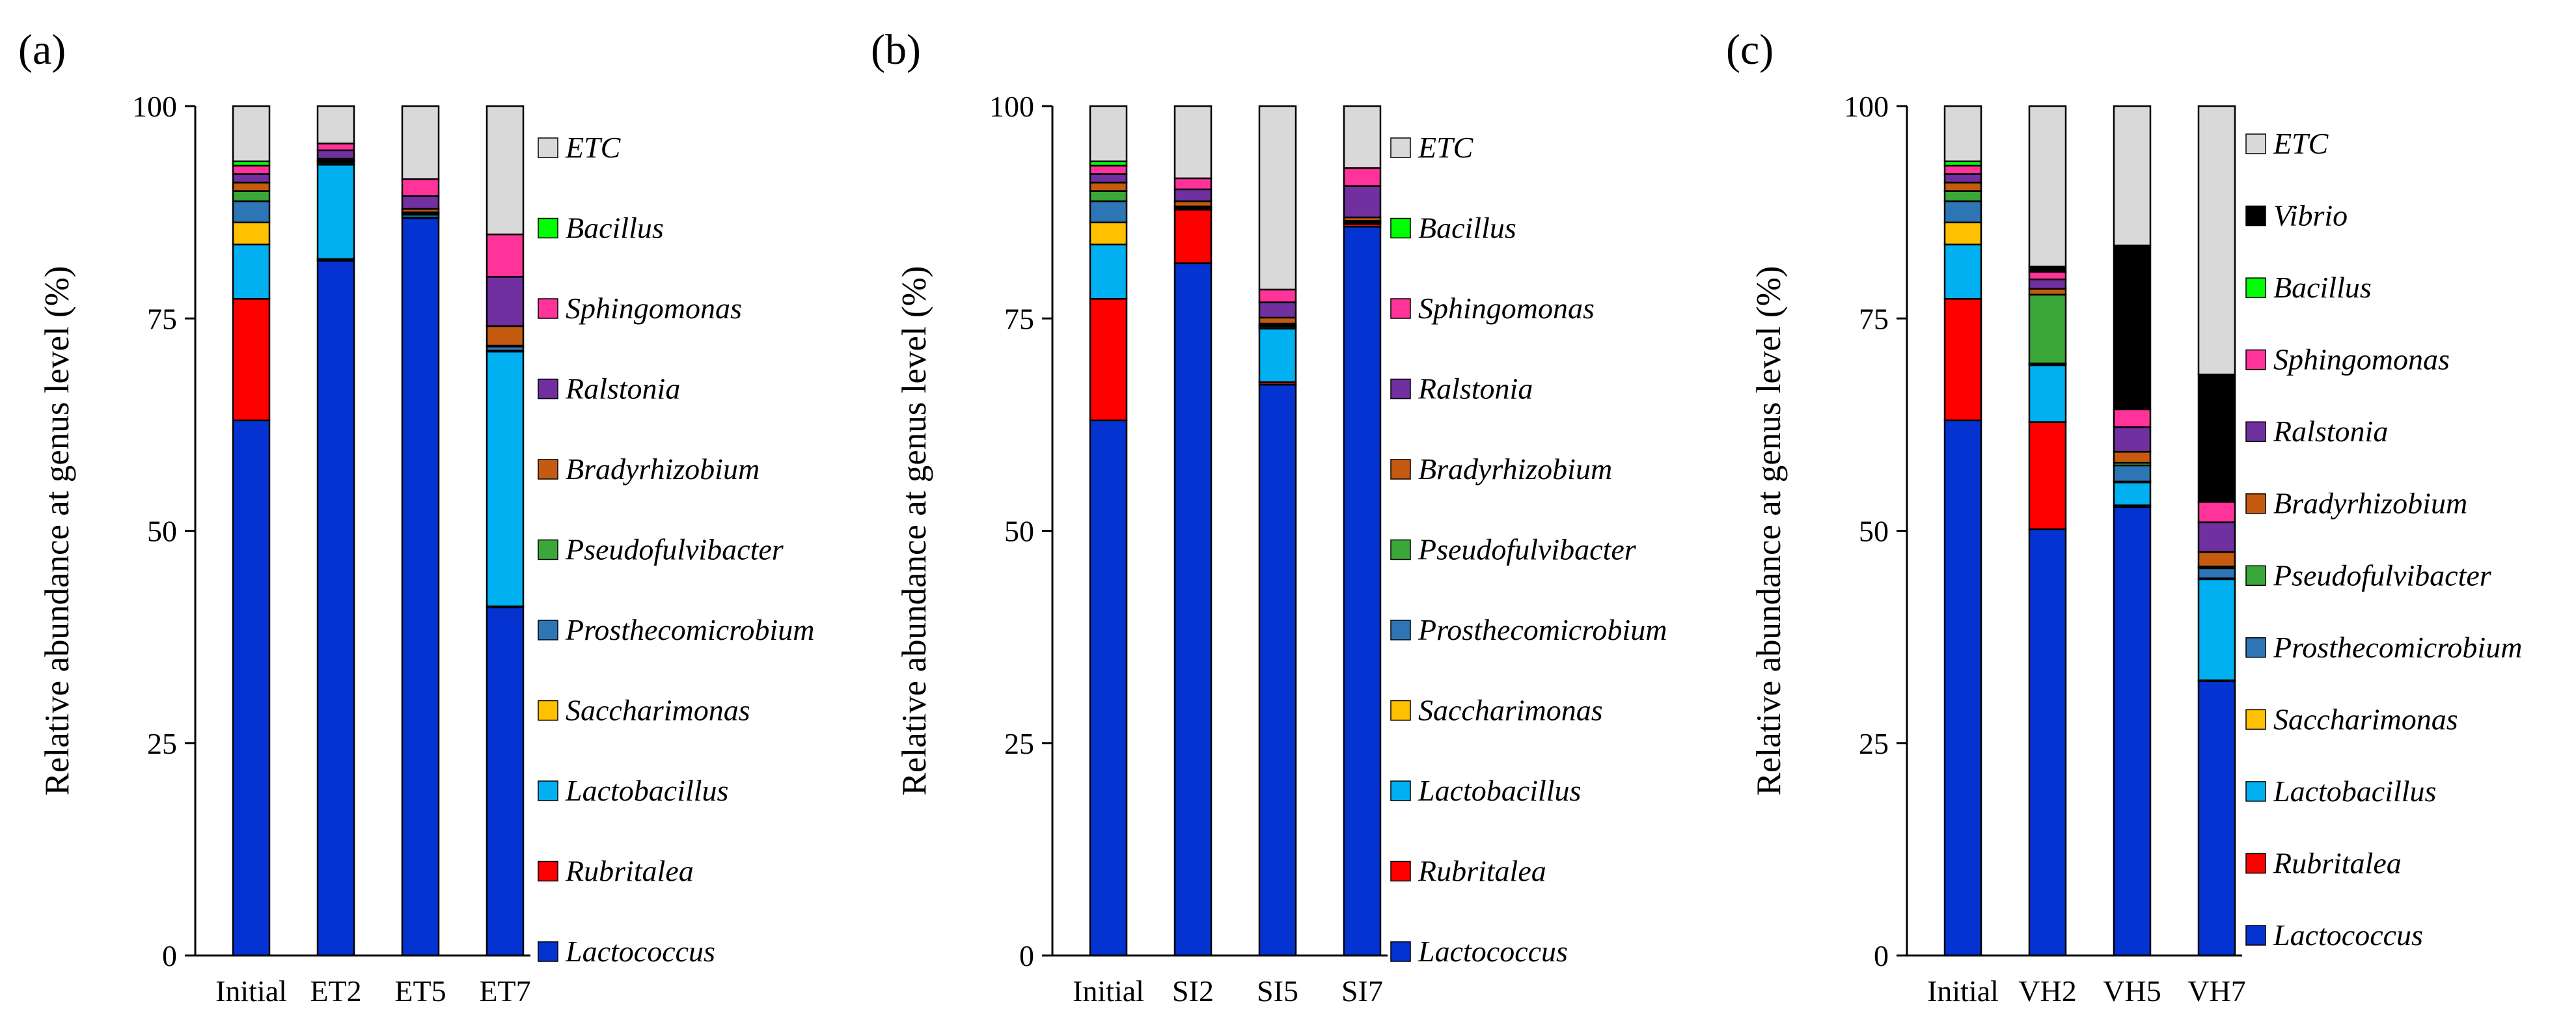  What do you see at coordinates (421, 187) in the screenshot?
I see `bar-segment-et5-sphingomonas` at bounding box center [421, 187].